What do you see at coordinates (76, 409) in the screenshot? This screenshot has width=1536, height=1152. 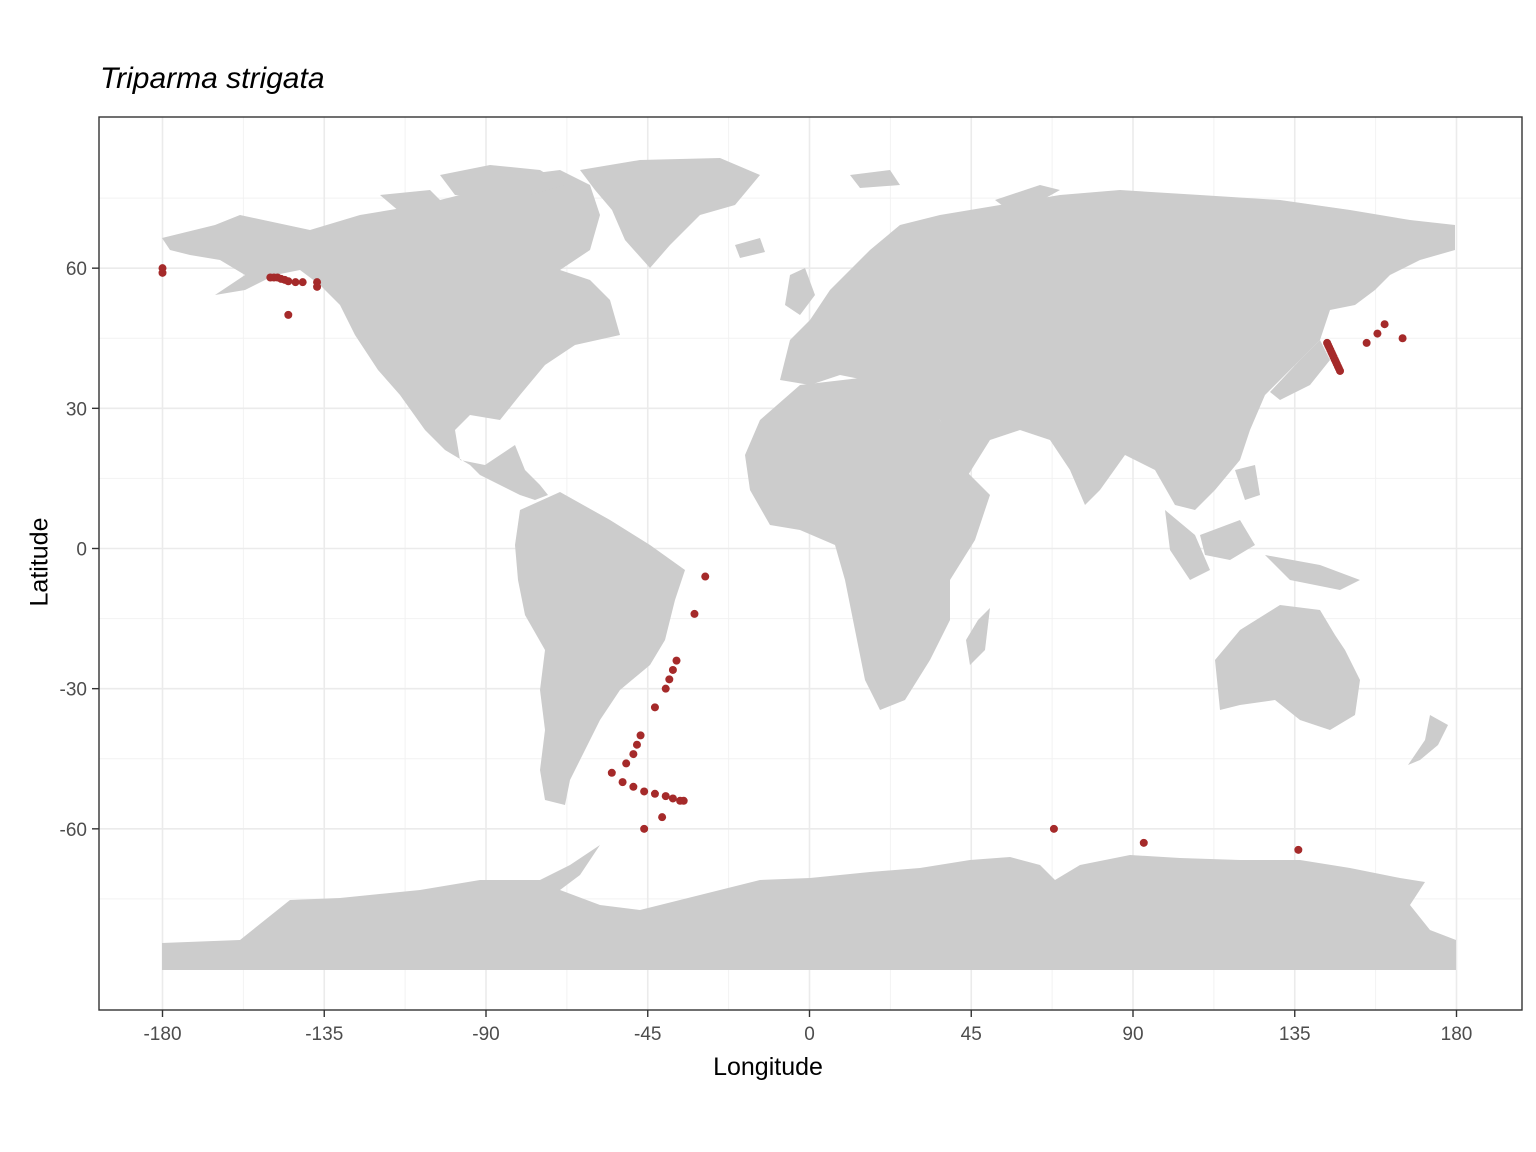 I see `y-tick-label: 30` at bounding box center [76, 409].